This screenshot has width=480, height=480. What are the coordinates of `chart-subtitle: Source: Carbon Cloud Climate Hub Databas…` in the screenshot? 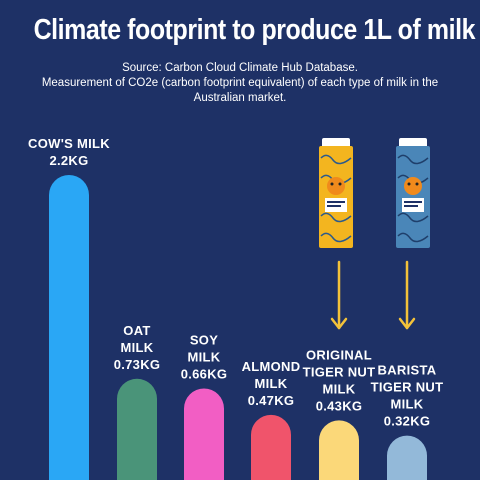 It's located at (240, 83).